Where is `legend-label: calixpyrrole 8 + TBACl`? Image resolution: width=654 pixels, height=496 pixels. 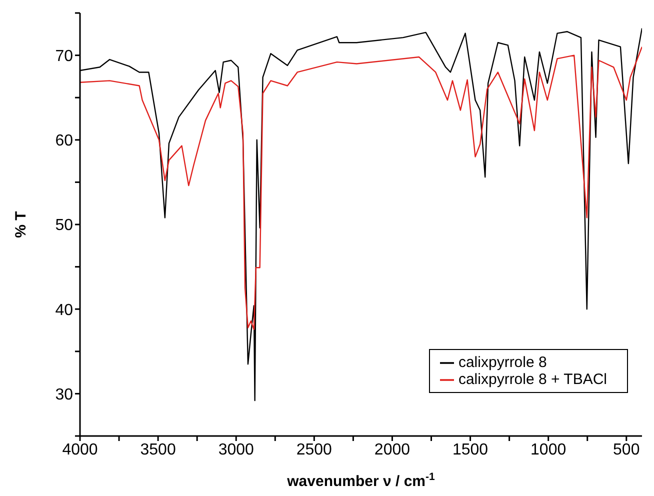 legend-label: calixpyrrole 8 + TBACl is located at coordinates (532, 379).